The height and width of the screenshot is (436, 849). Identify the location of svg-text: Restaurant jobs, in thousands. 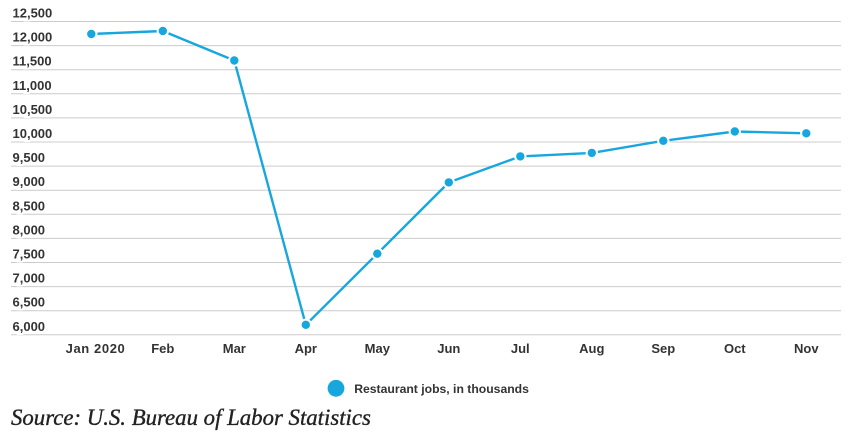
(441, 389).